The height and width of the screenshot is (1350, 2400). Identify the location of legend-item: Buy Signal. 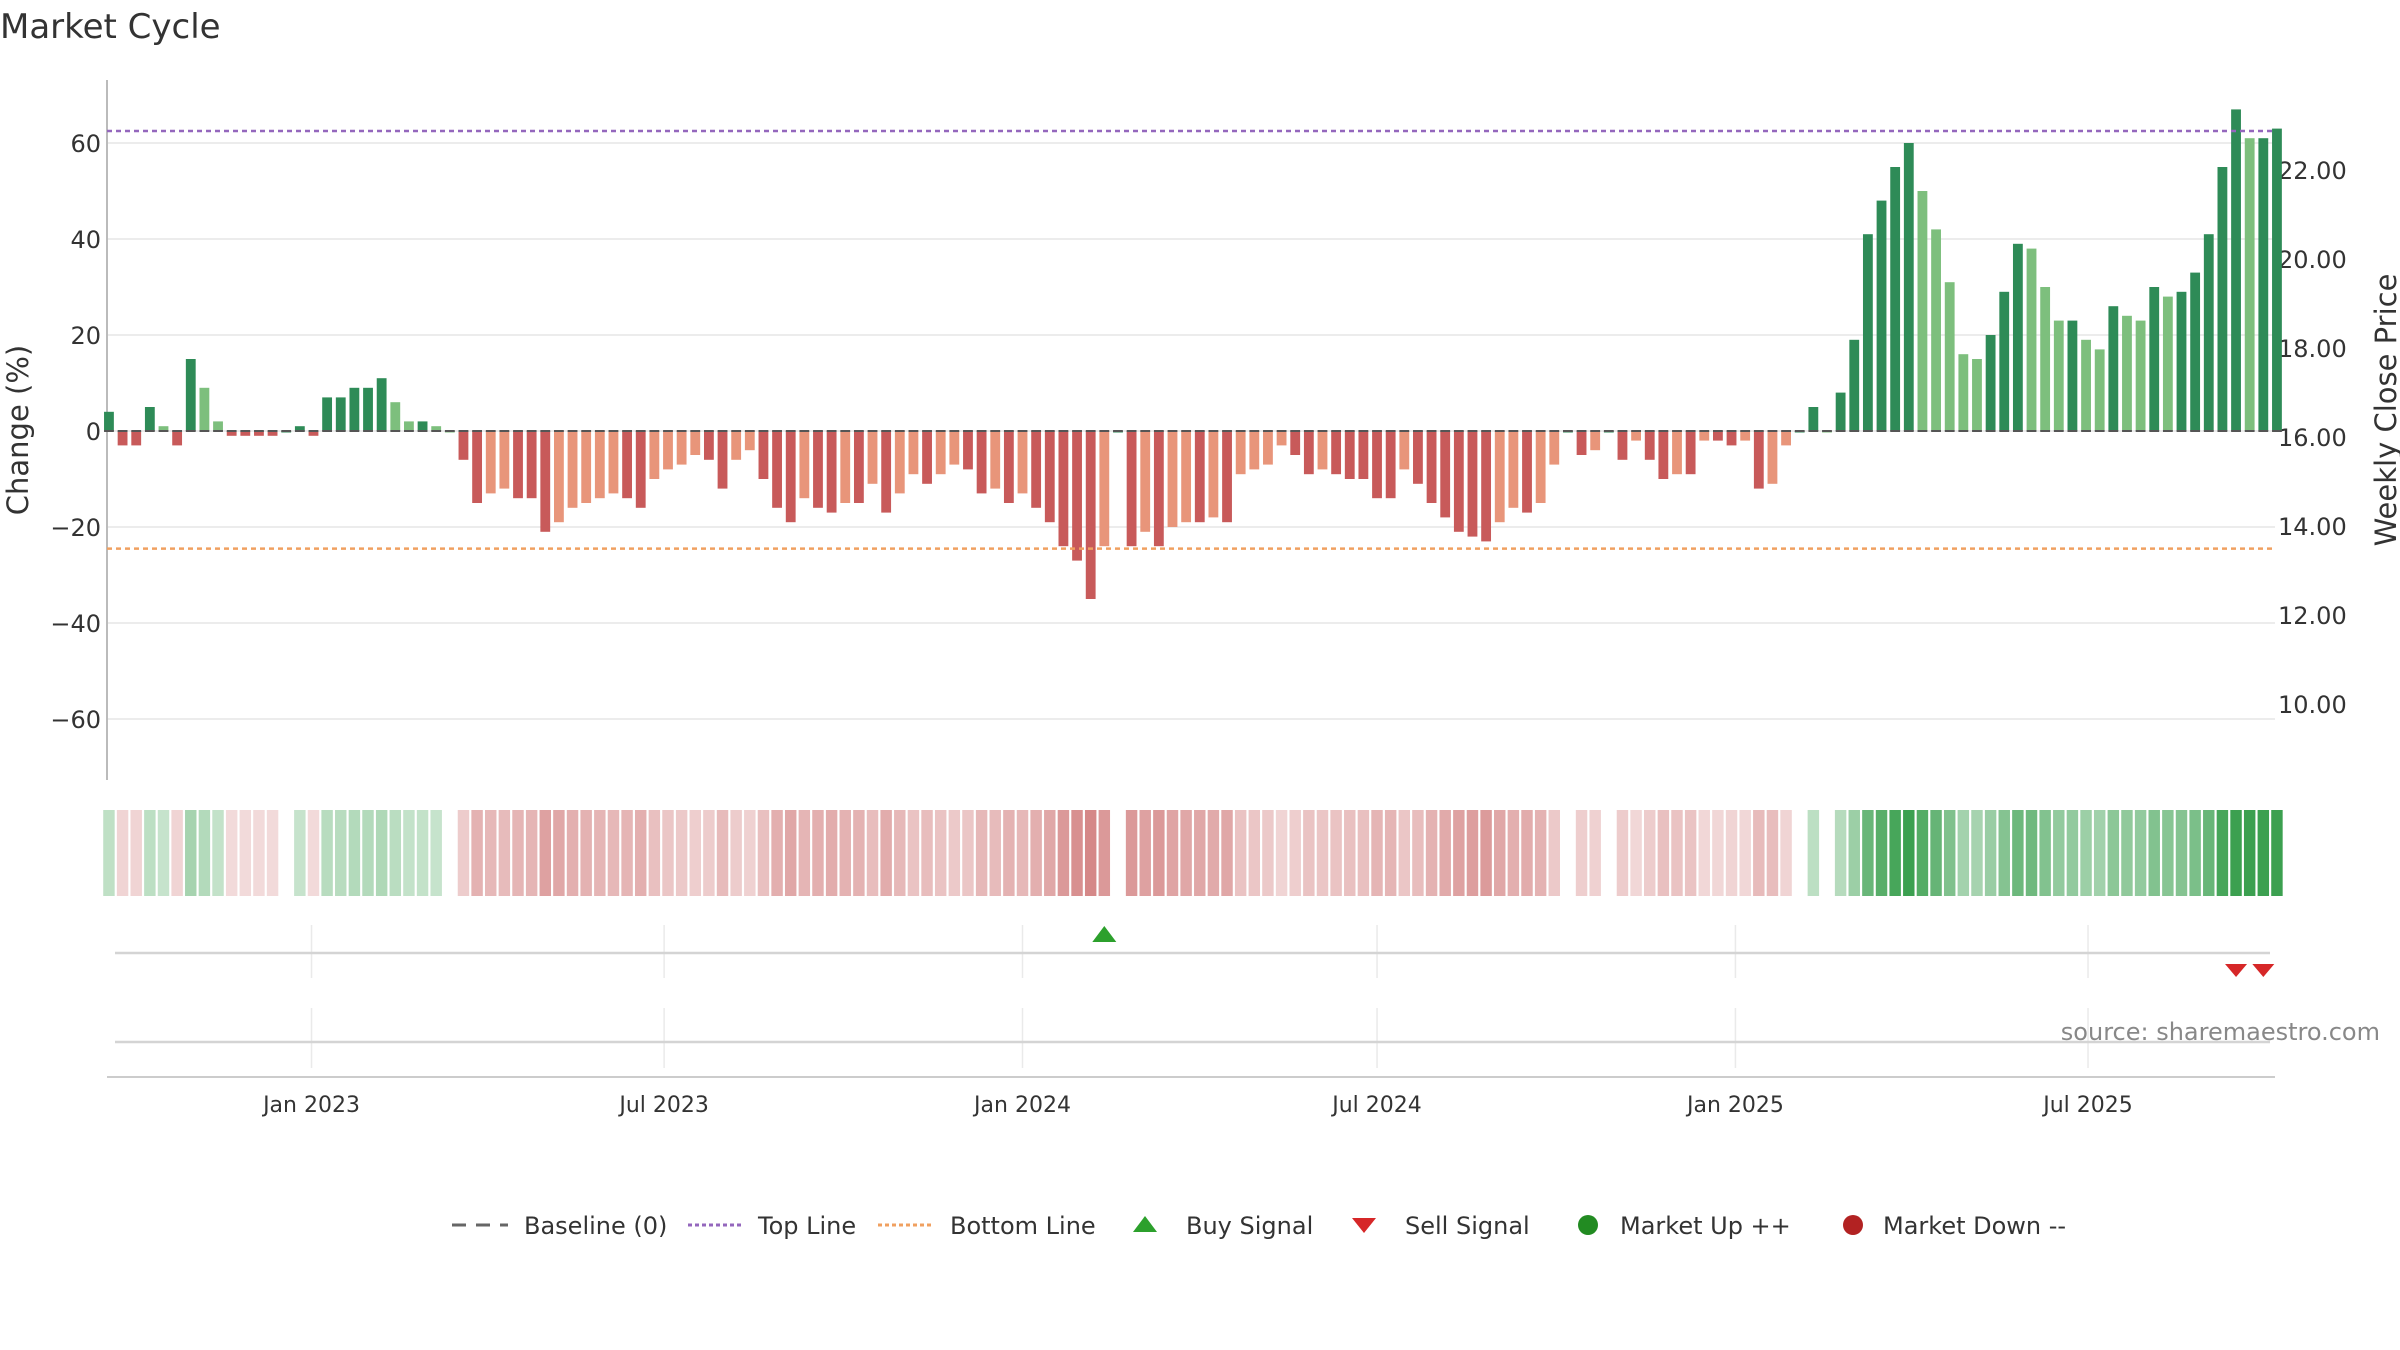
(1223, 1226).